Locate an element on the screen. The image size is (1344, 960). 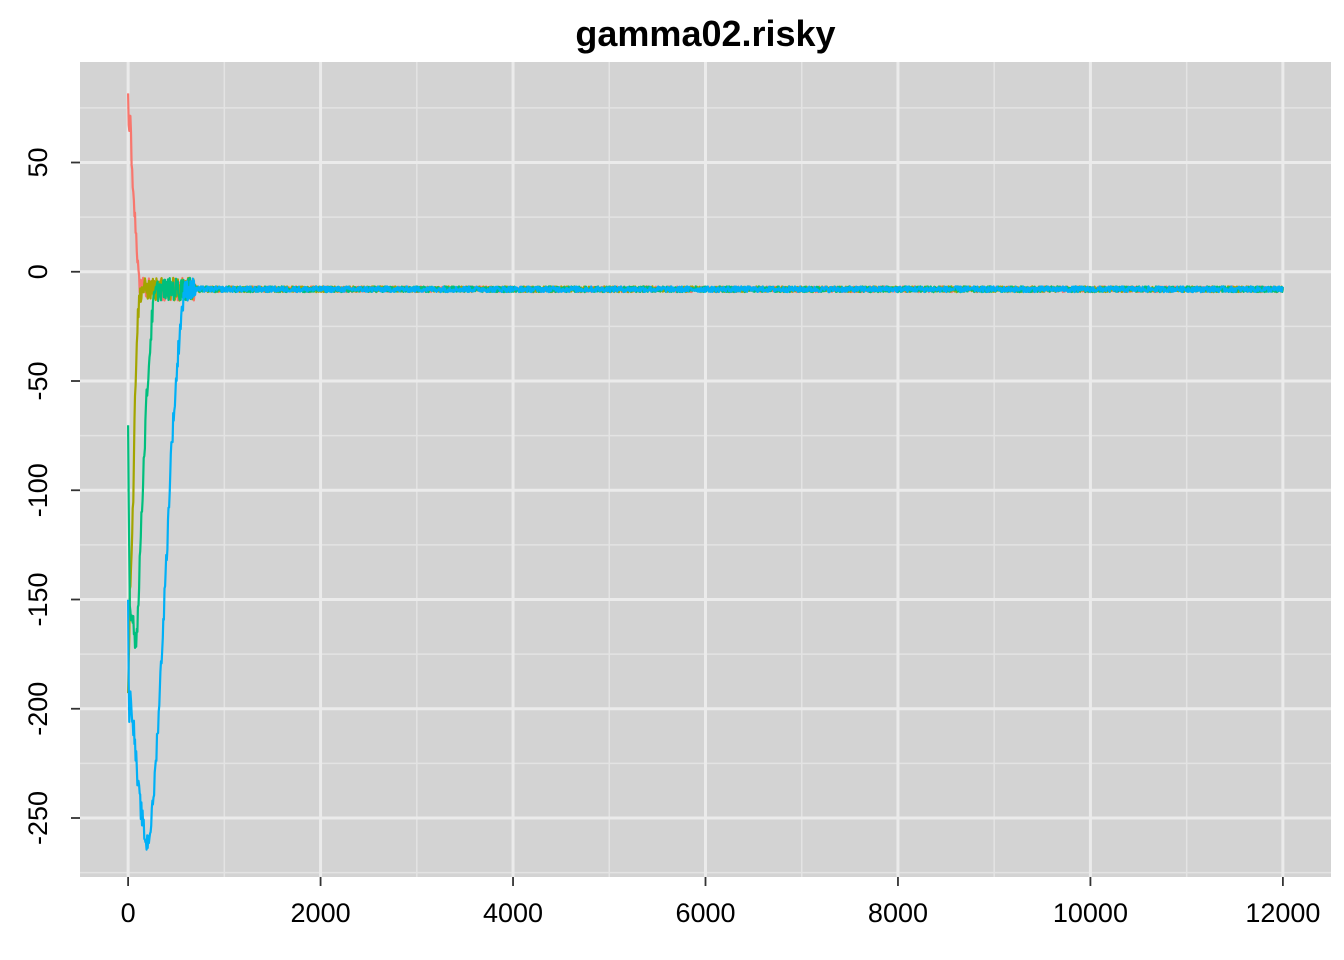
x-tick-label: 10000 is located at coordinates (1090, 913).